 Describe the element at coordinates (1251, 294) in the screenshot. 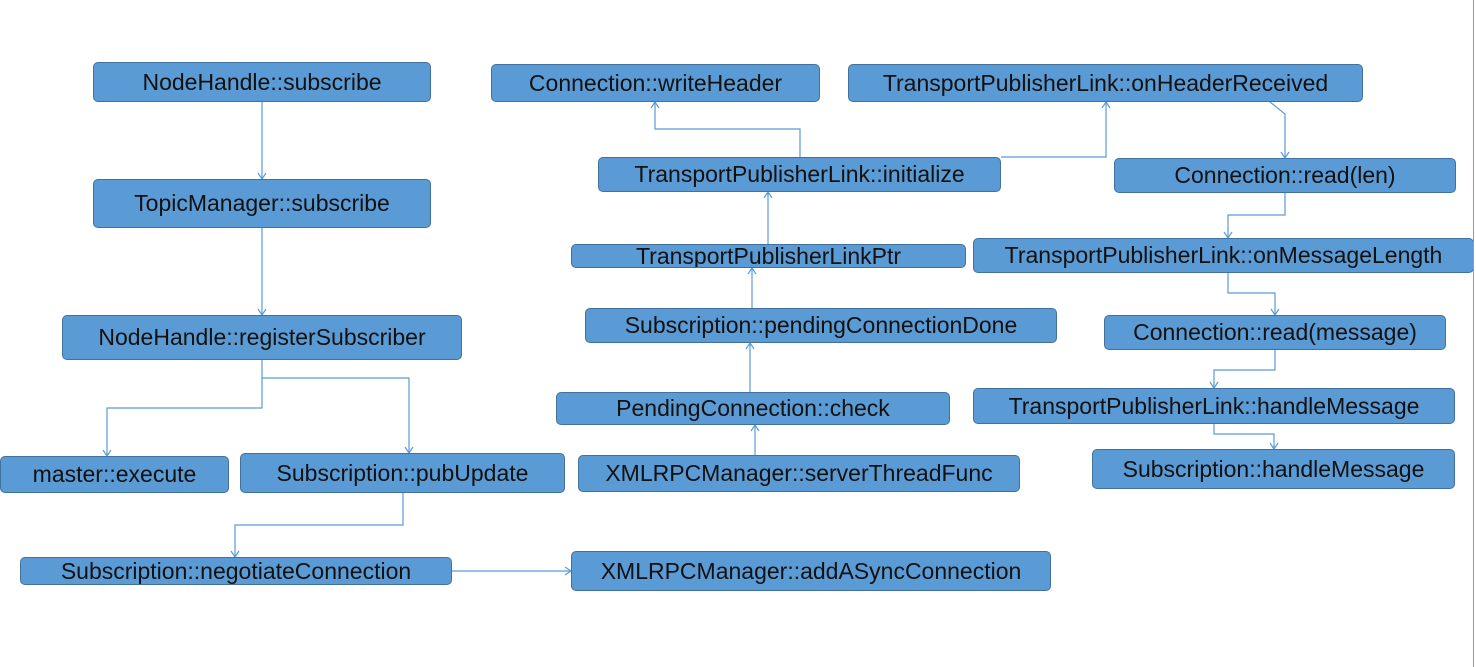

I see `edge-onmsglen-to-readmsg` at that location.